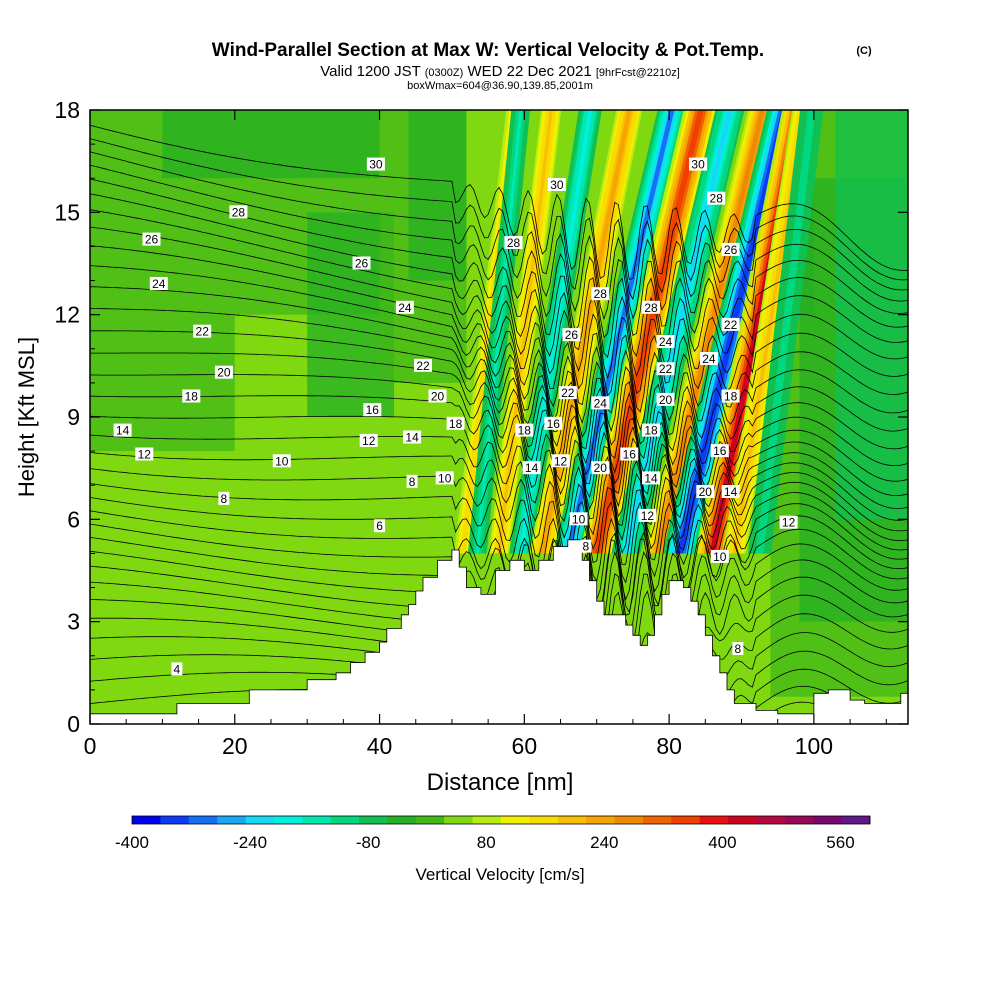 The image size is (1000, 1000). I want to click on theta-label: 4, so click(177, 669).